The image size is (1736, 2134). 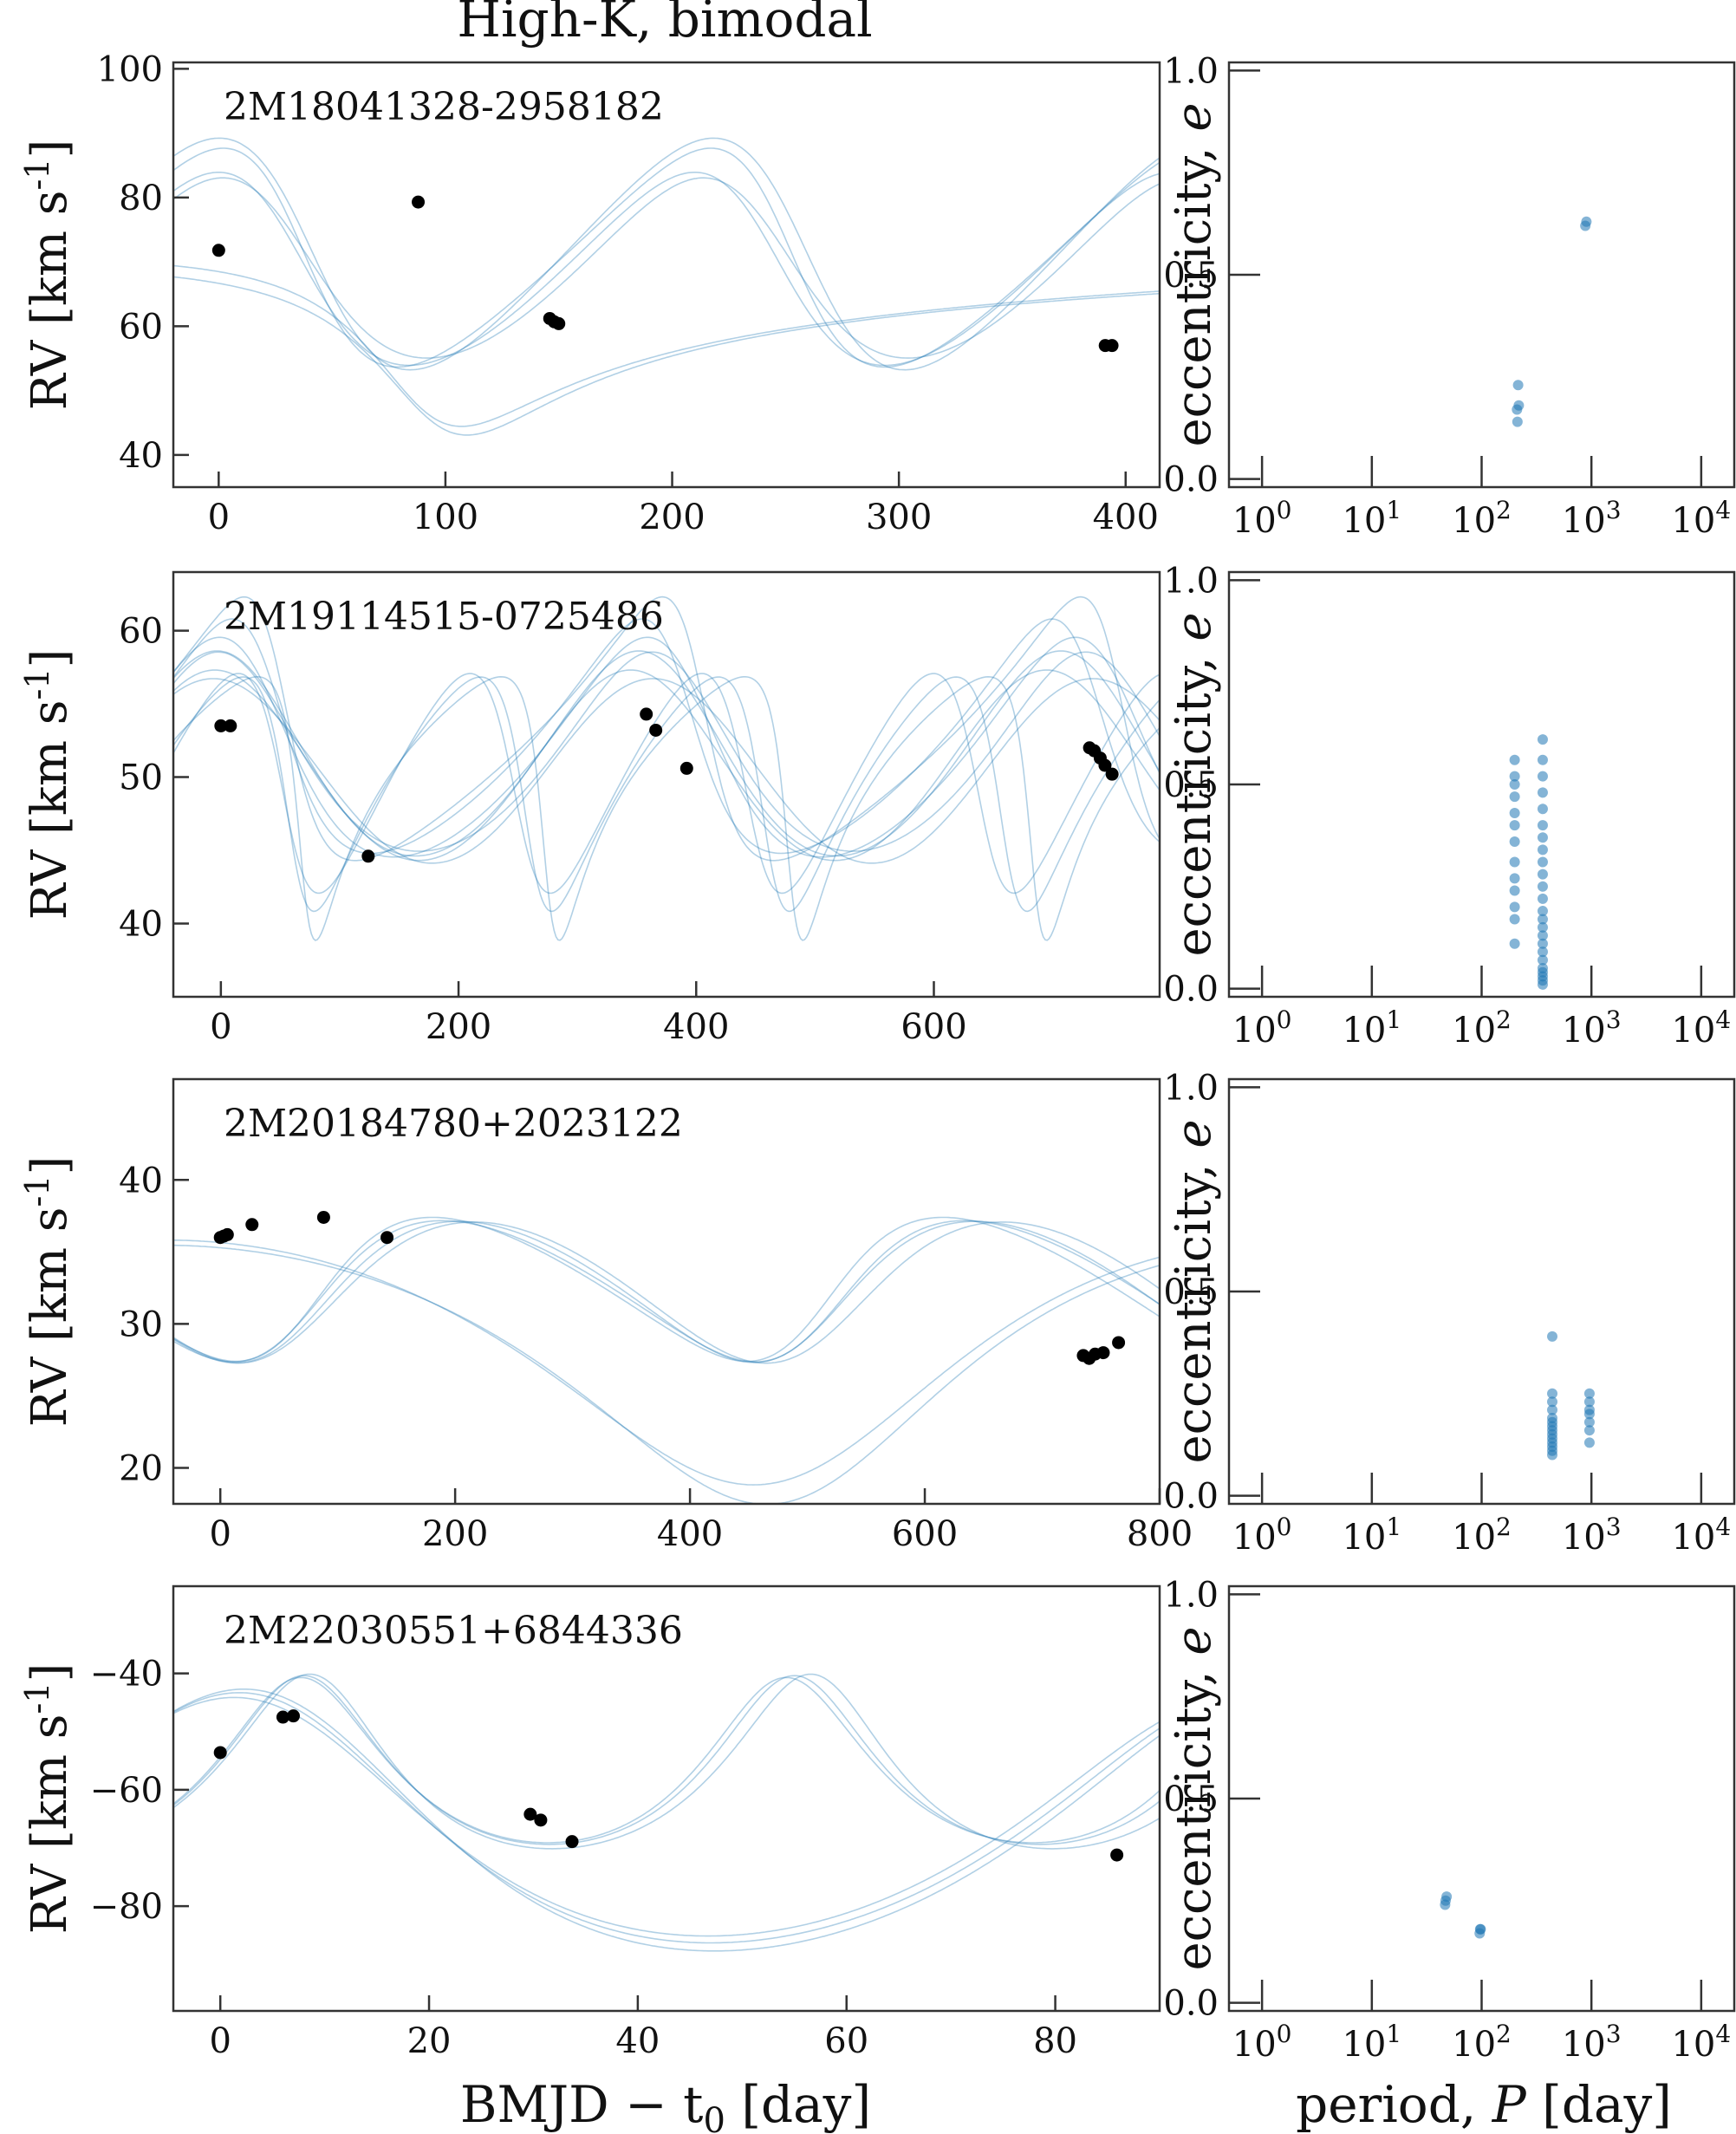 I want to click on star-id-label: 2M18041328-2958182, so click(x=444, y=107).